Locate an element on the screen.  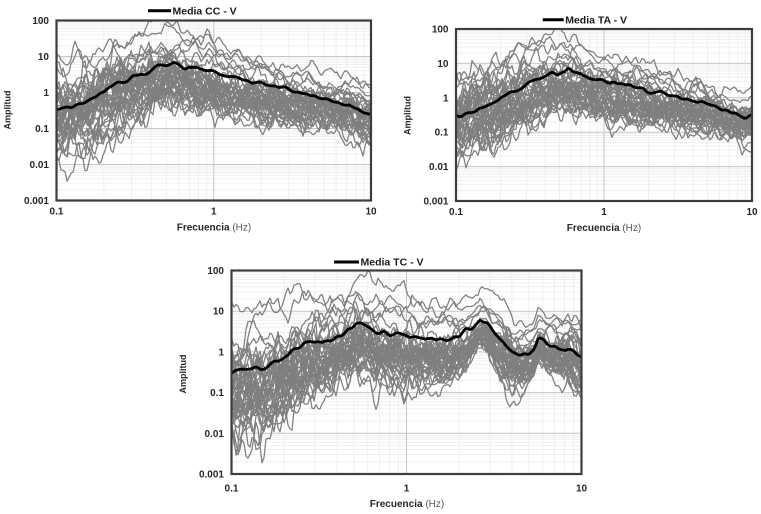
svg-text: Media CC - V is located at coordinates (205, 11).